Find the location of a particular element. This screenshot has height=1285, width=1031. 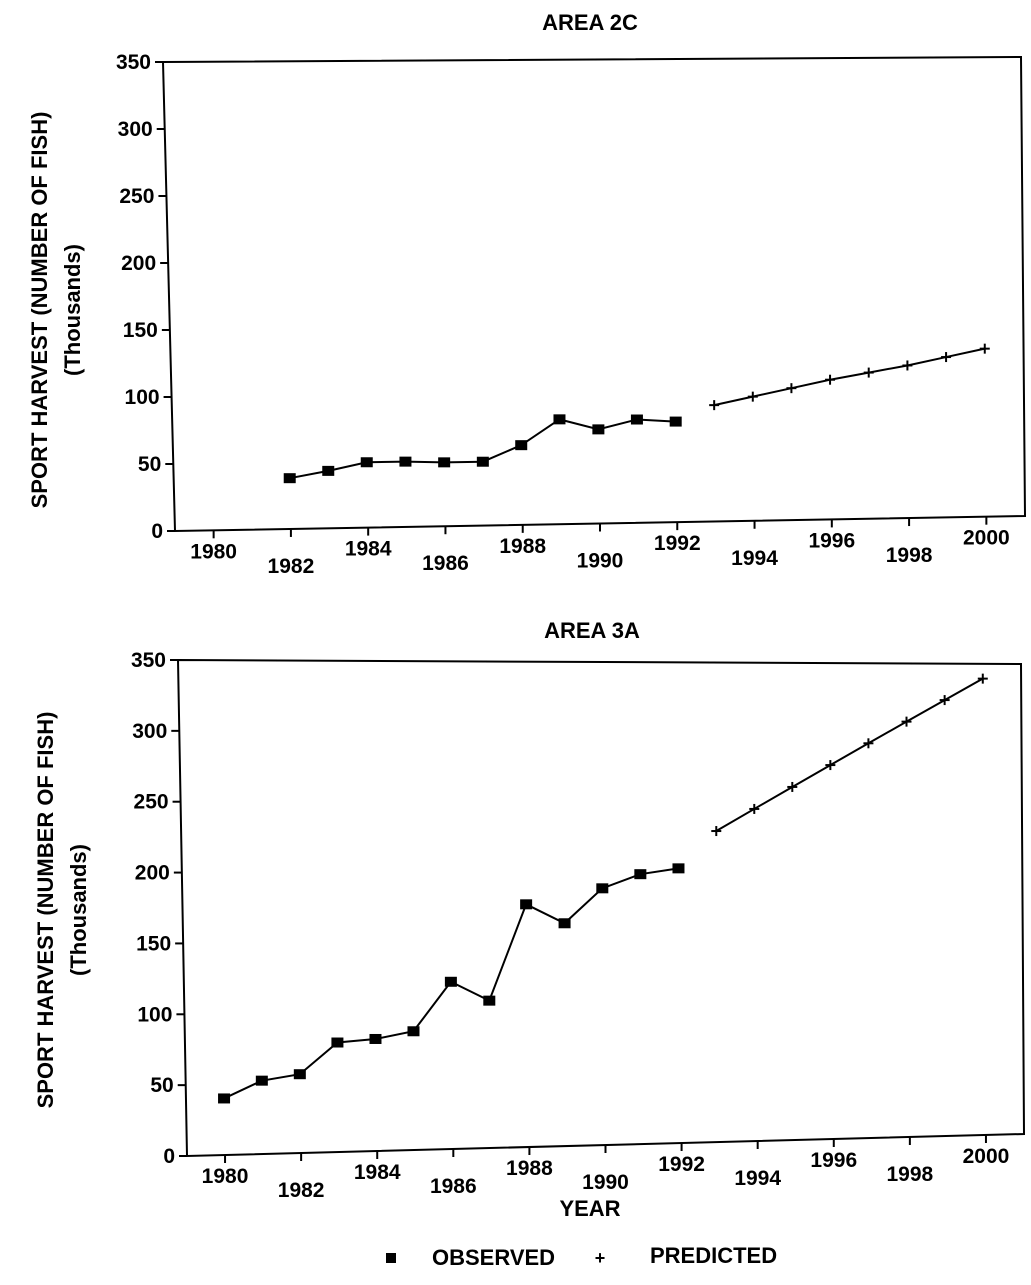

x-axis-label: YEAR is located at coordinates (589, 1208).